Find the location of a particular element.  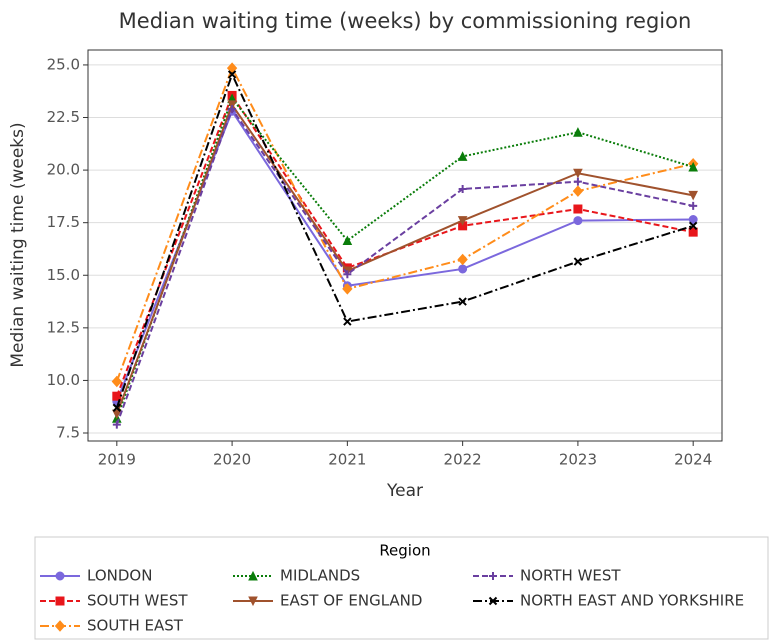

x-tick-label: 2023 is located at coordinates (578, 460).